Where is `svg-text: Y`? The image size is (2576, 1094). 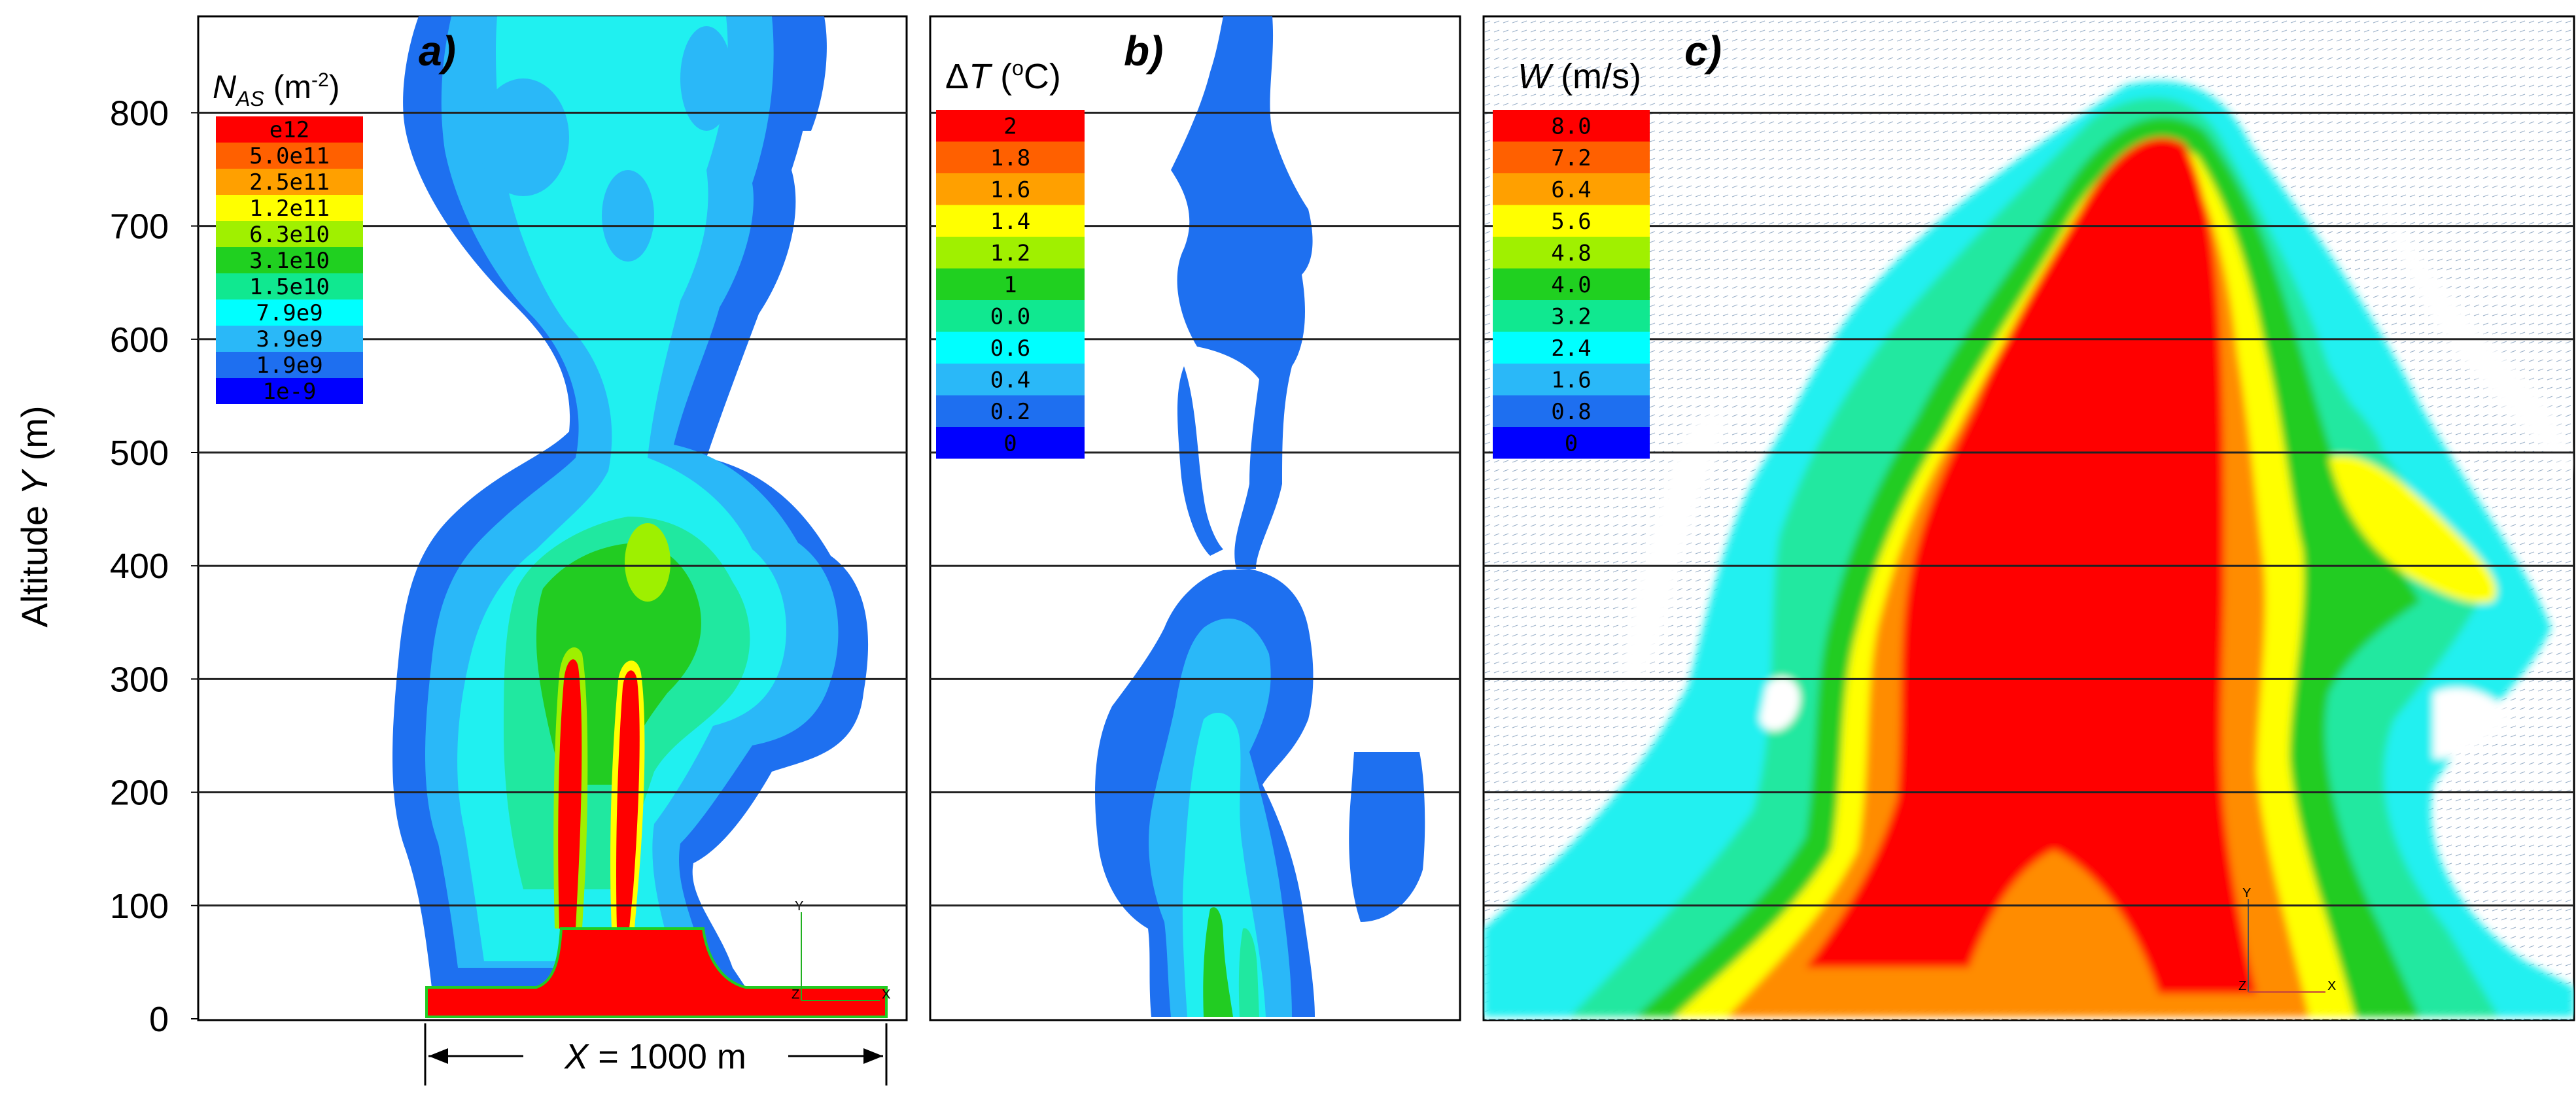
svg-text: Y is located at coordinates (2246, 893).